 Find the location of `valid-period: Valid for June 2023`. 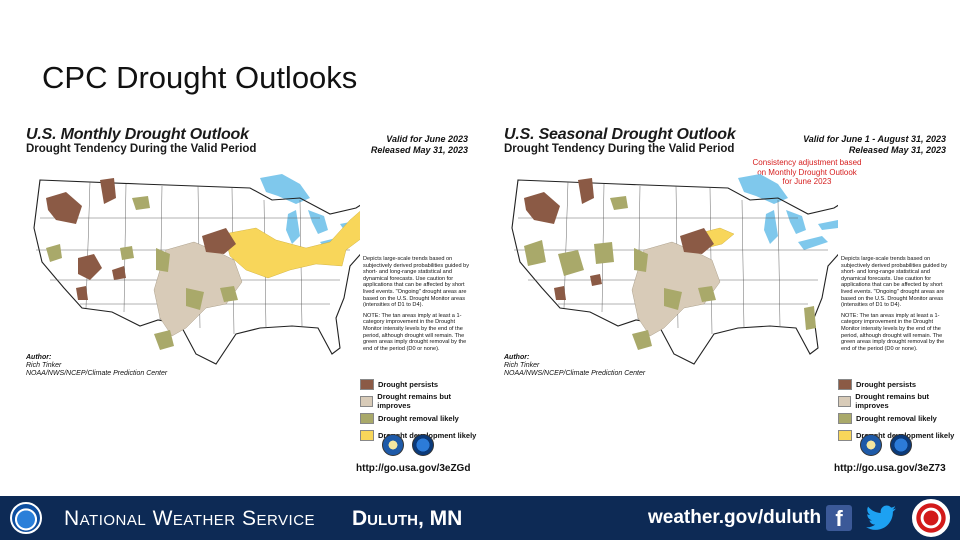

valid-period: Valid for June 2023 is located at coordinates (427, 139).